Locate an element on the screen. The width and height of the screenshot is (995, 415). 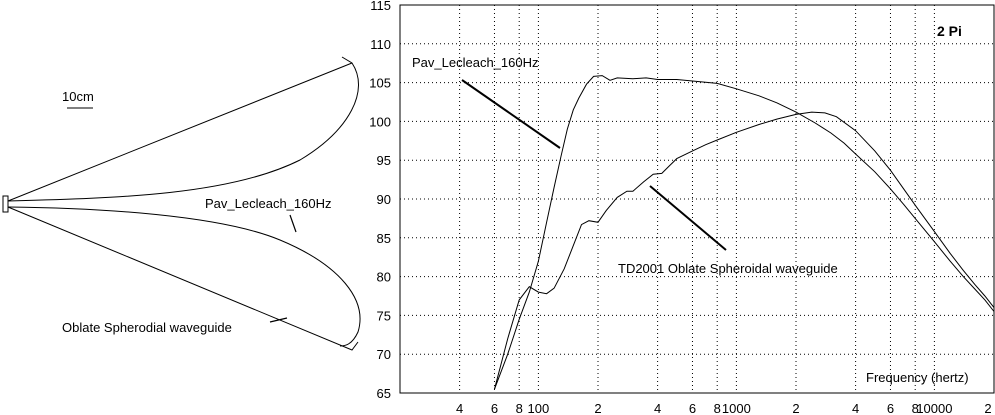
y-tick-label: 95 is located at coordinates (384, 160).